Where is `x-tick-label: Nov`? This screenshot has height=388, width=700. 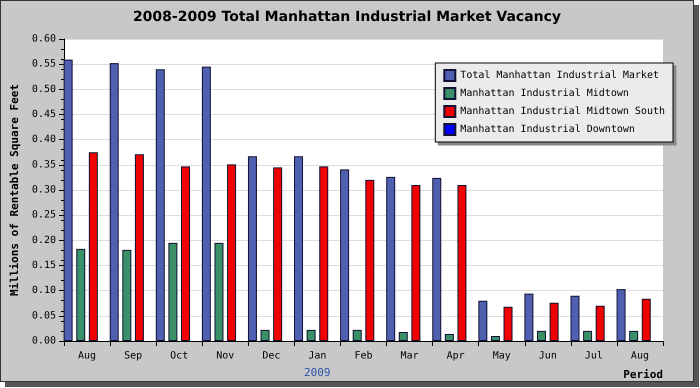 x-tick-label: Nov is located at coordinates (225, 356).